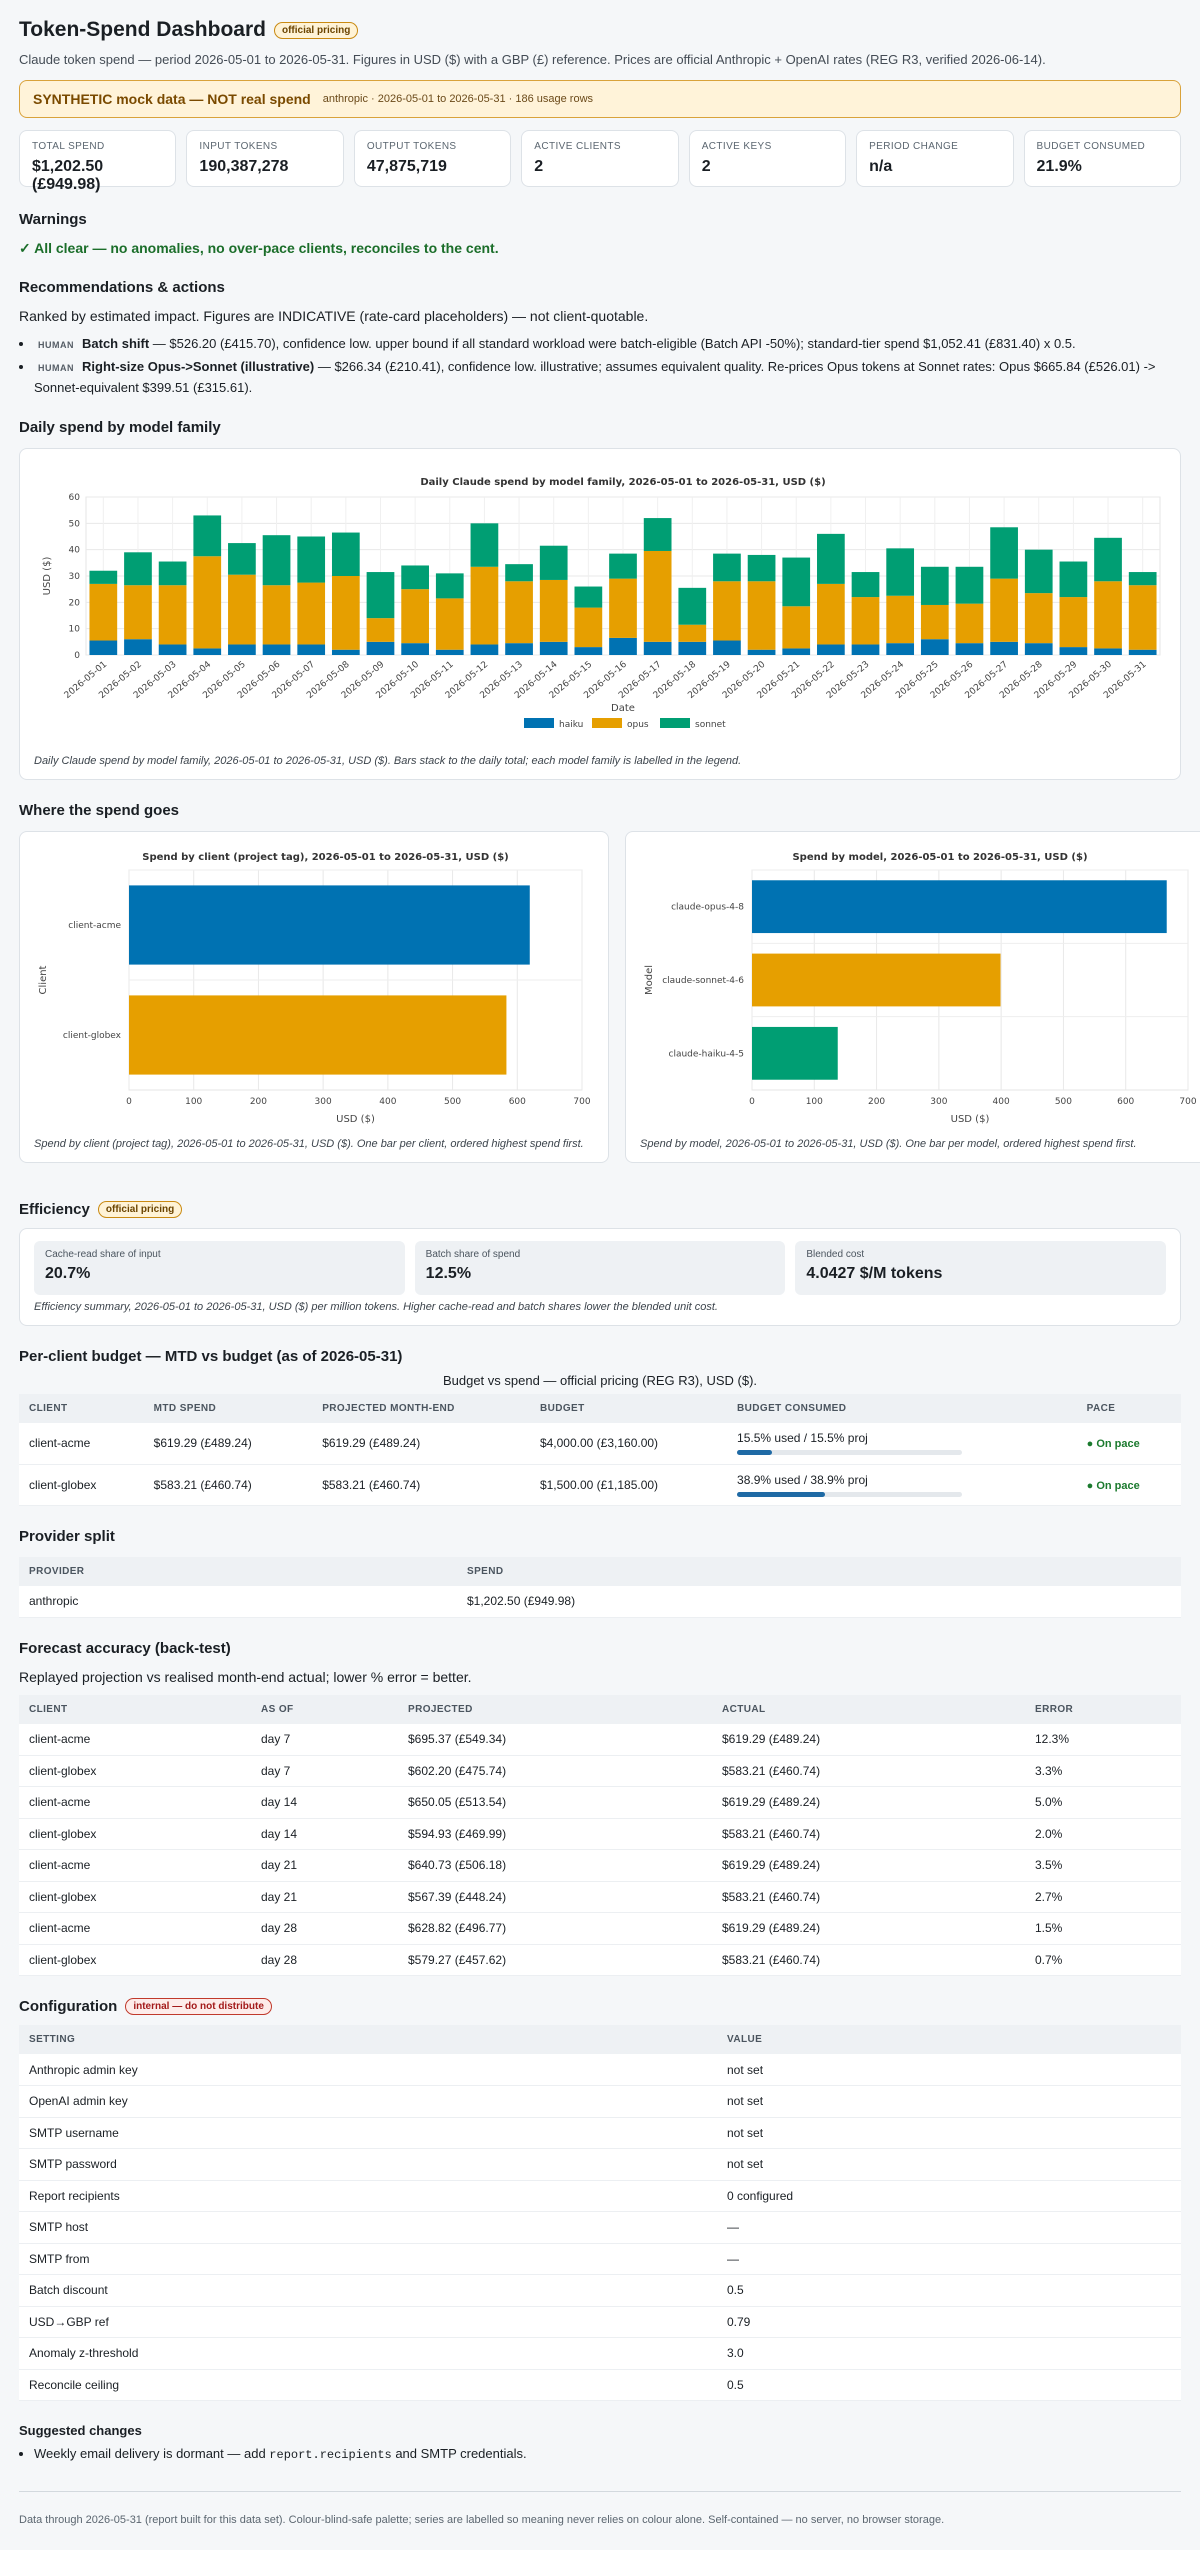  Describe the element at coordinates (258, 1102) in the screenshot. I see `x-tick-label: 200` at that location.